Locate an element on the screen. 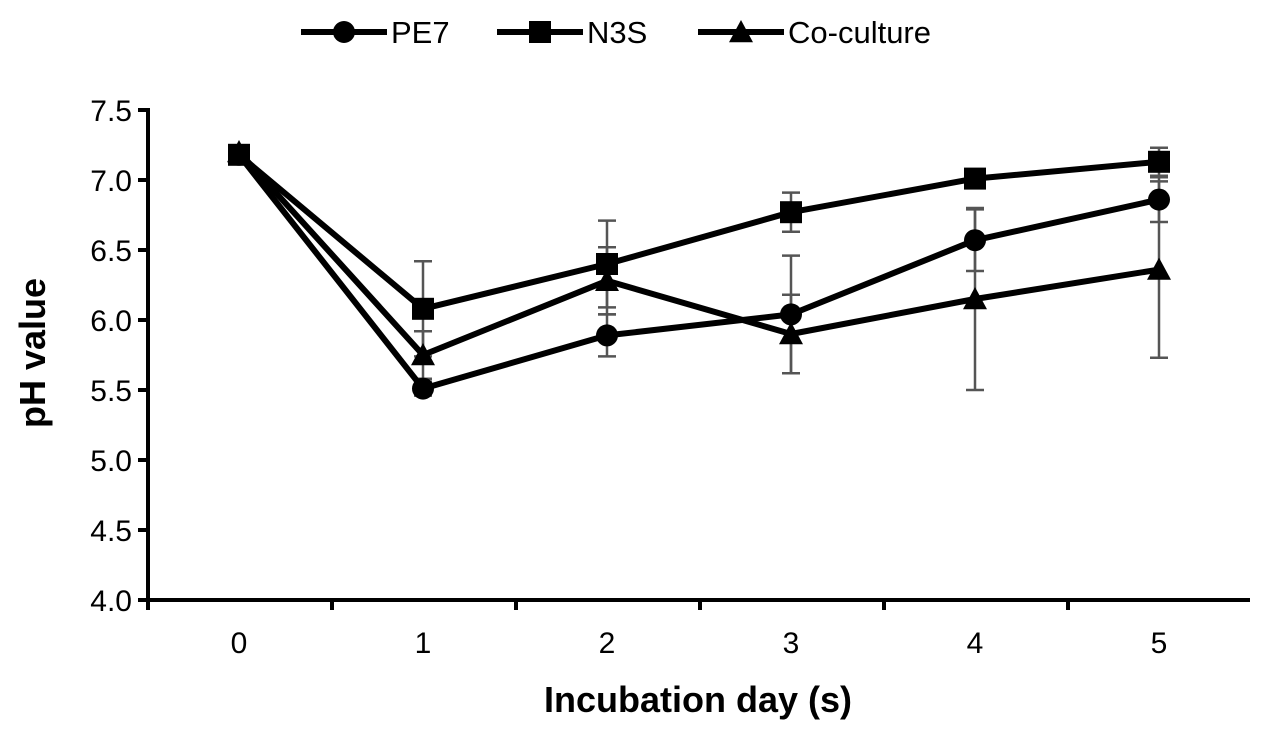 The height and width of the screenshot is (743, 1274). chart-legend: PE7 N3S Co-culture is located at coordinates (616, 32).